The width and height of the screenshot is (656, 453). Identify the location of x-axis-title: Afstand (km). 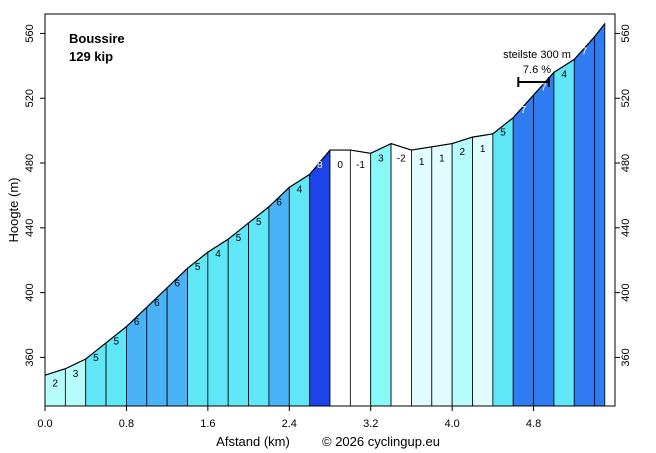
(253, 441).